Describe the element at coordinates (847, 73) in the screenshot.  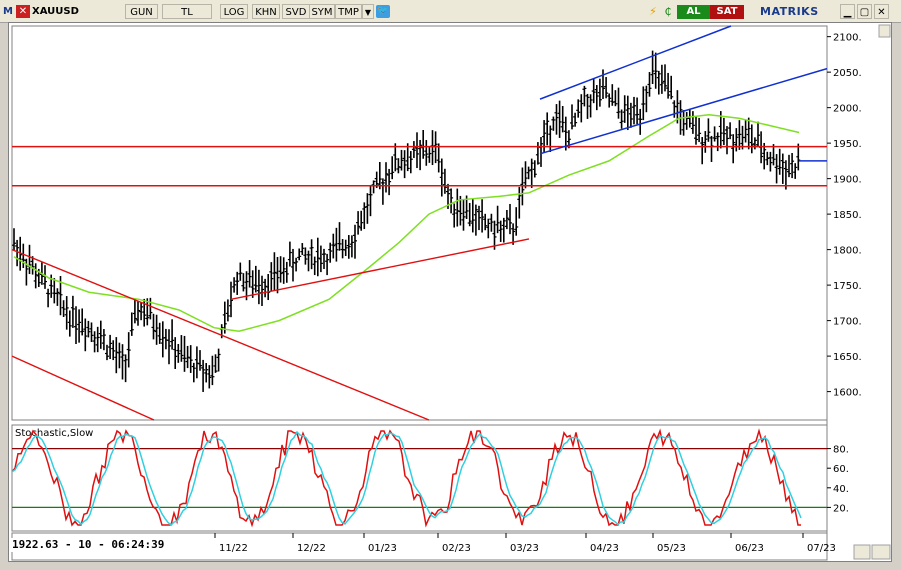
I see `price-tick-label: 2050.` at that location.